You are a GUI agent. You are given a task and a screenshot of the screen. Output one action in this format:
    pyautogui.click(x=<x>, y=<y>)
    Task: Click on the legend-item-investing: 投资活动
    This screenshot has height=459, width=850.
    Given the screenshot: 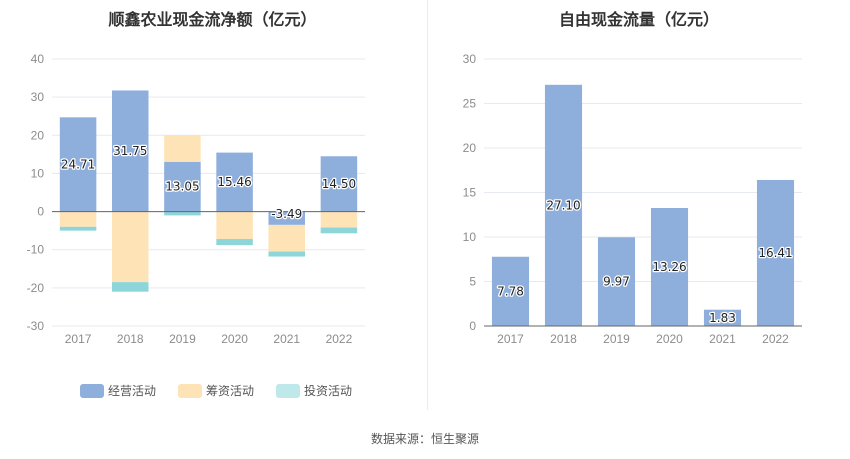 What is the action you would take?
    pyautogui.click(x=314, y=390)
    